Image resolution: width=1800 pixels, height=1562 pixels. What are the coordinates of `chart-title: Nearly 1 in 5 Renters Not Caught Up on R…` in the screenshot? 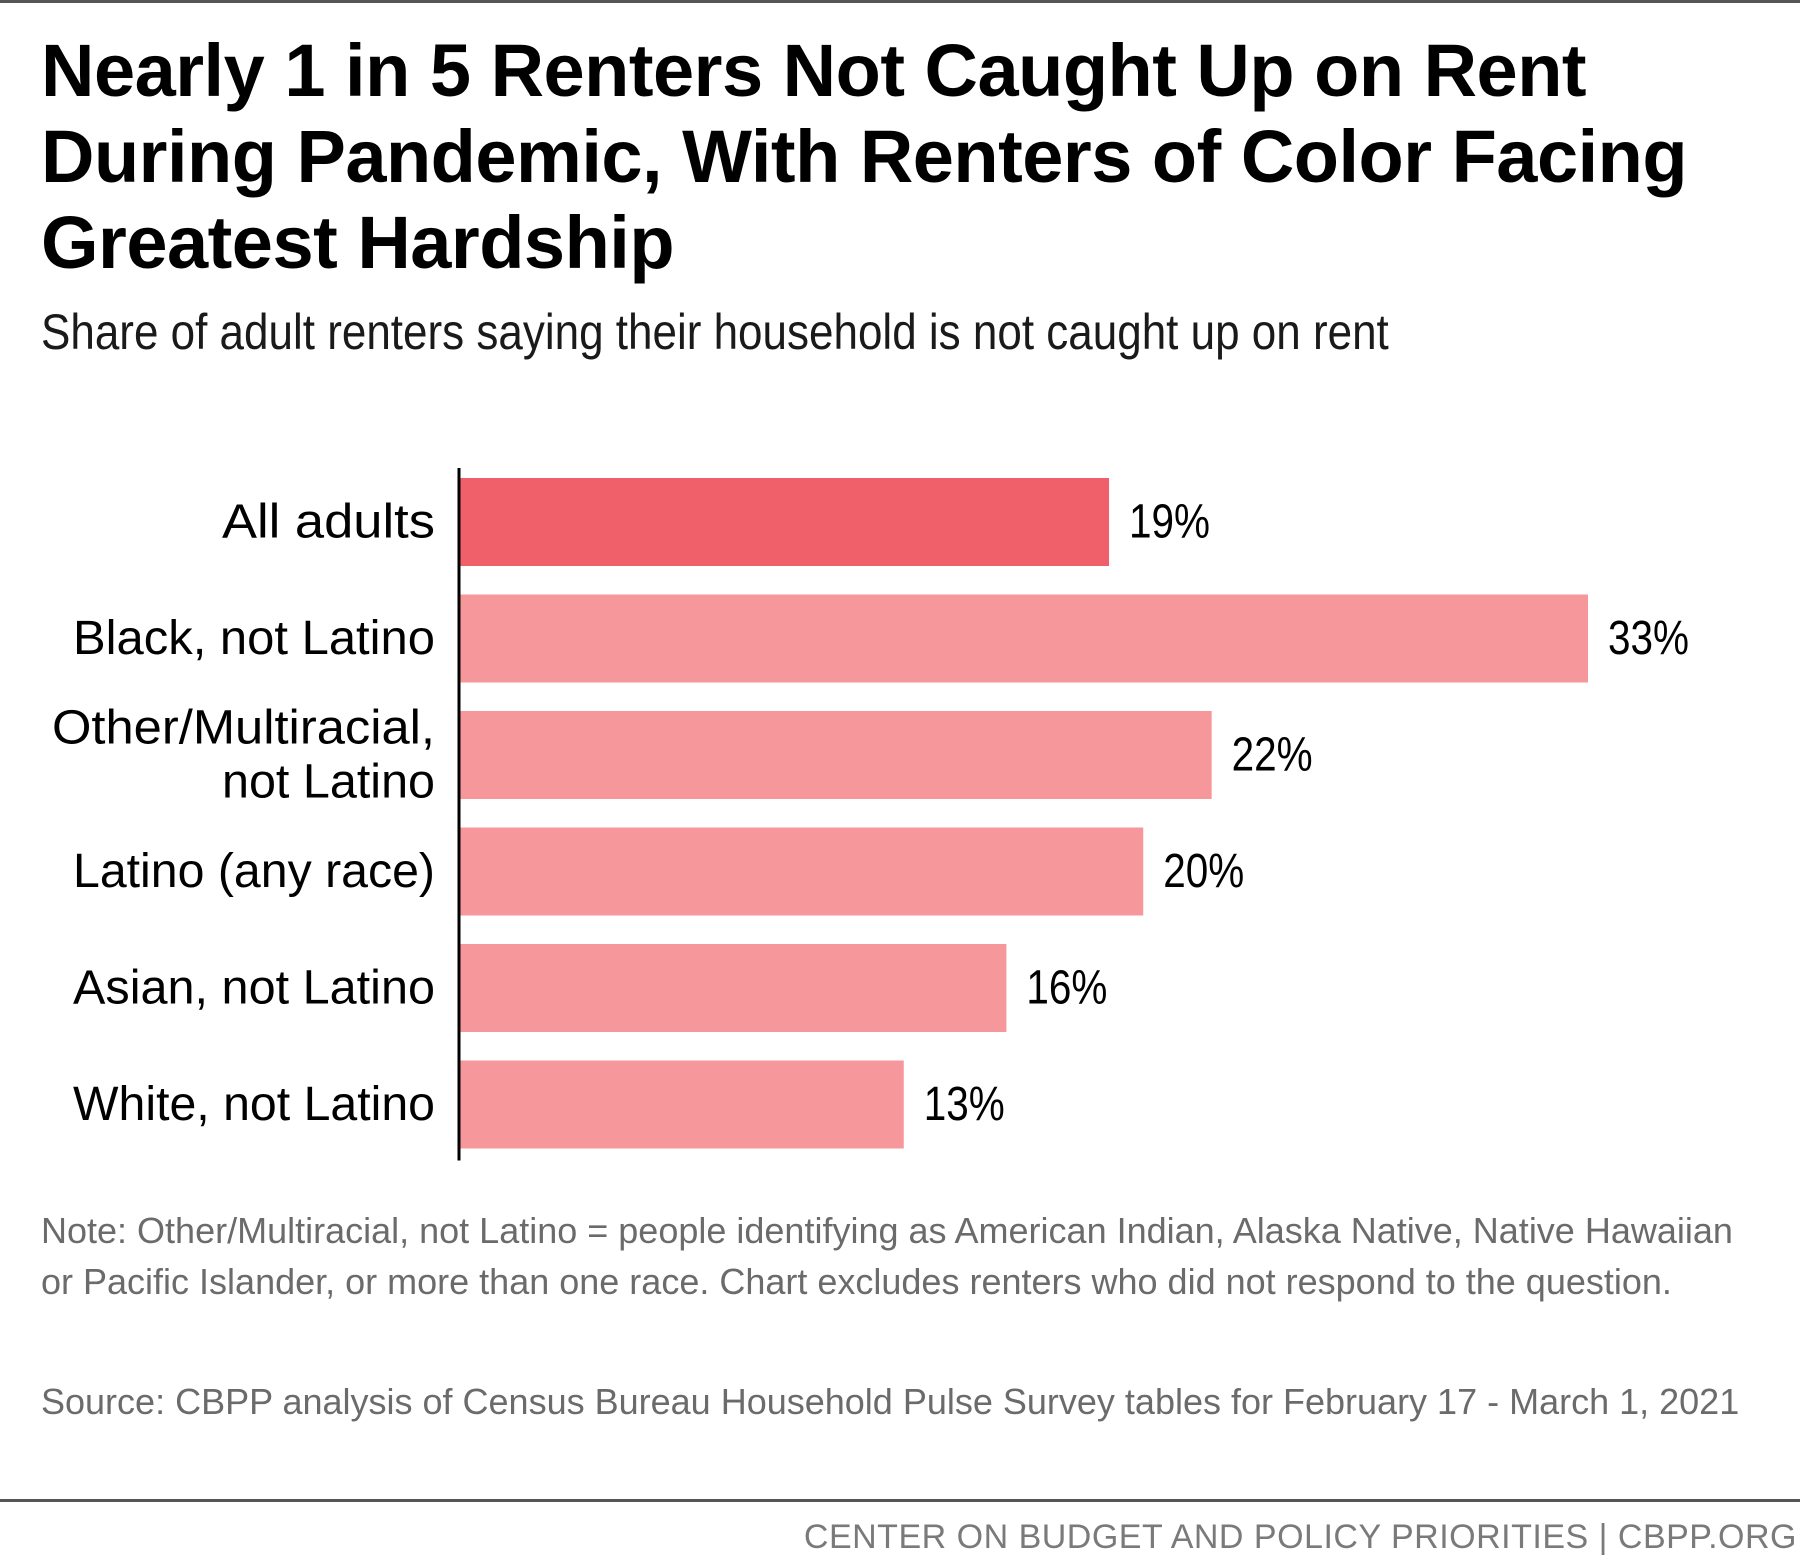 It's located at (864, 156).